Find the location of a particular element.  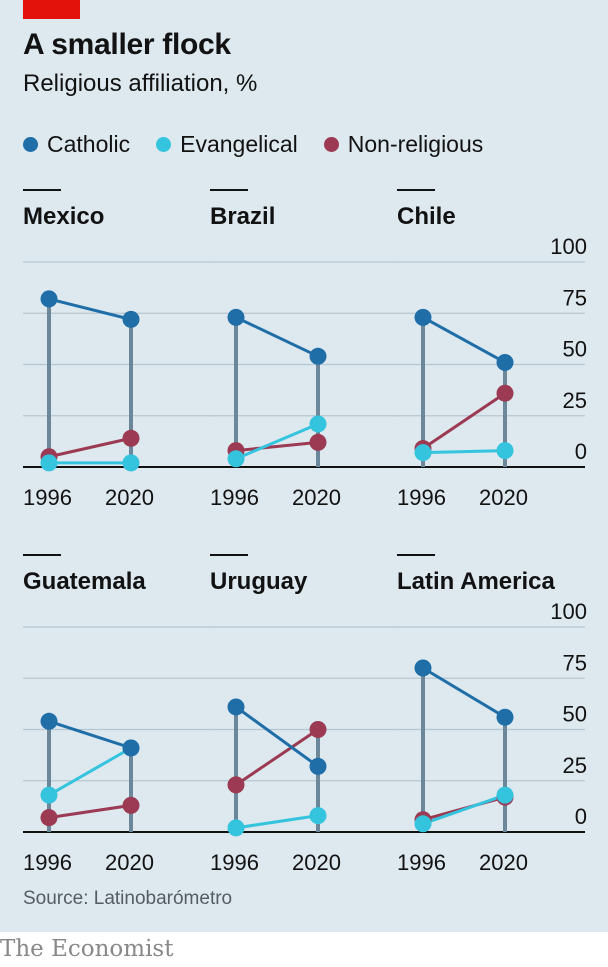

legend-item-evangelical: Evangelical is located at coordinates (227, 144).